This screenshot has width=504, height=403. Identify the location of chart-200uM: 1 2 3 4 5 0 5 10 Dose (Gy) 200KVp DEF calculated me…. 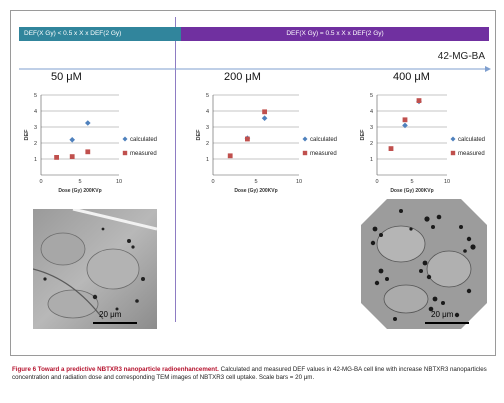
(266, 143).